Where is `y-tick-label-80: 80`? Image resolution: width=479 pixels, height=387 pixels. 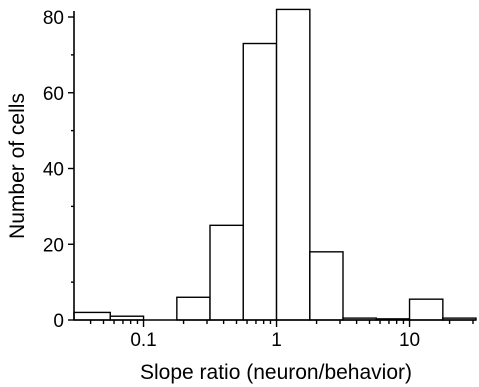
y-tick-label-80: 80 is located at coordinates (53, 18).